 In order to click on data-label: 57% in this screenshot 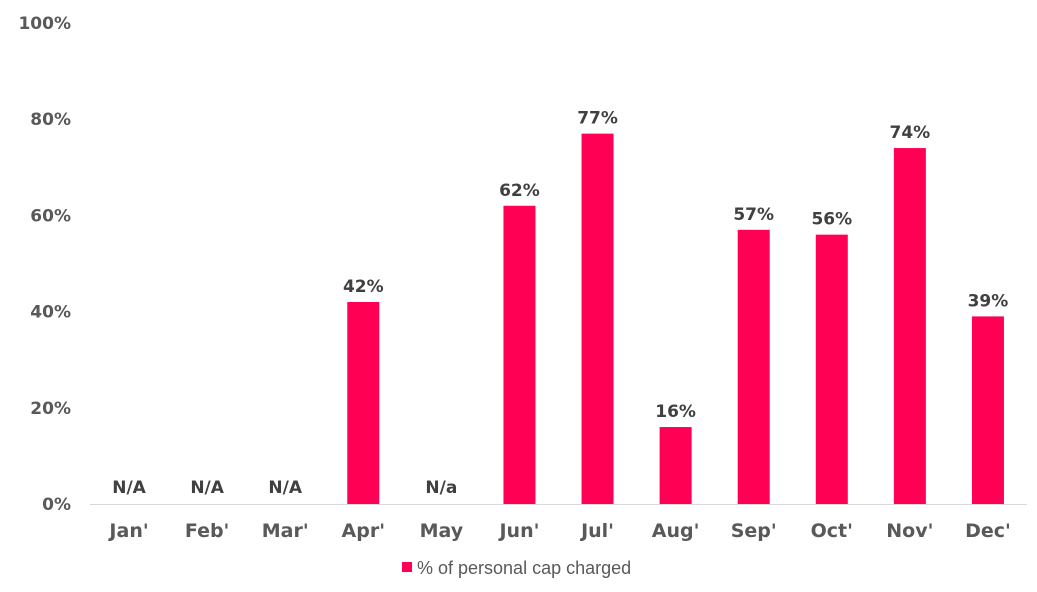, I will do `click(753, 215)`.